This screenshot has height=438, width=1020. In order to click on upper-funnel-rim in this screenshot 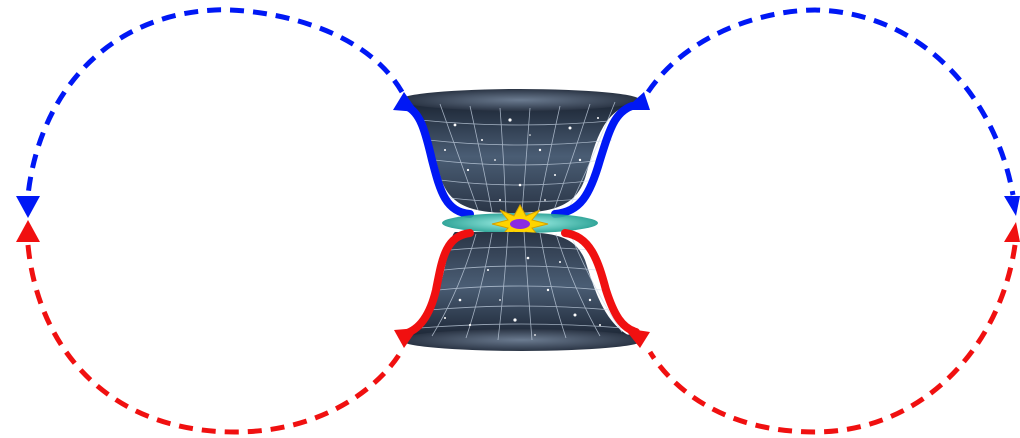, I will do `click(520, 100)`.